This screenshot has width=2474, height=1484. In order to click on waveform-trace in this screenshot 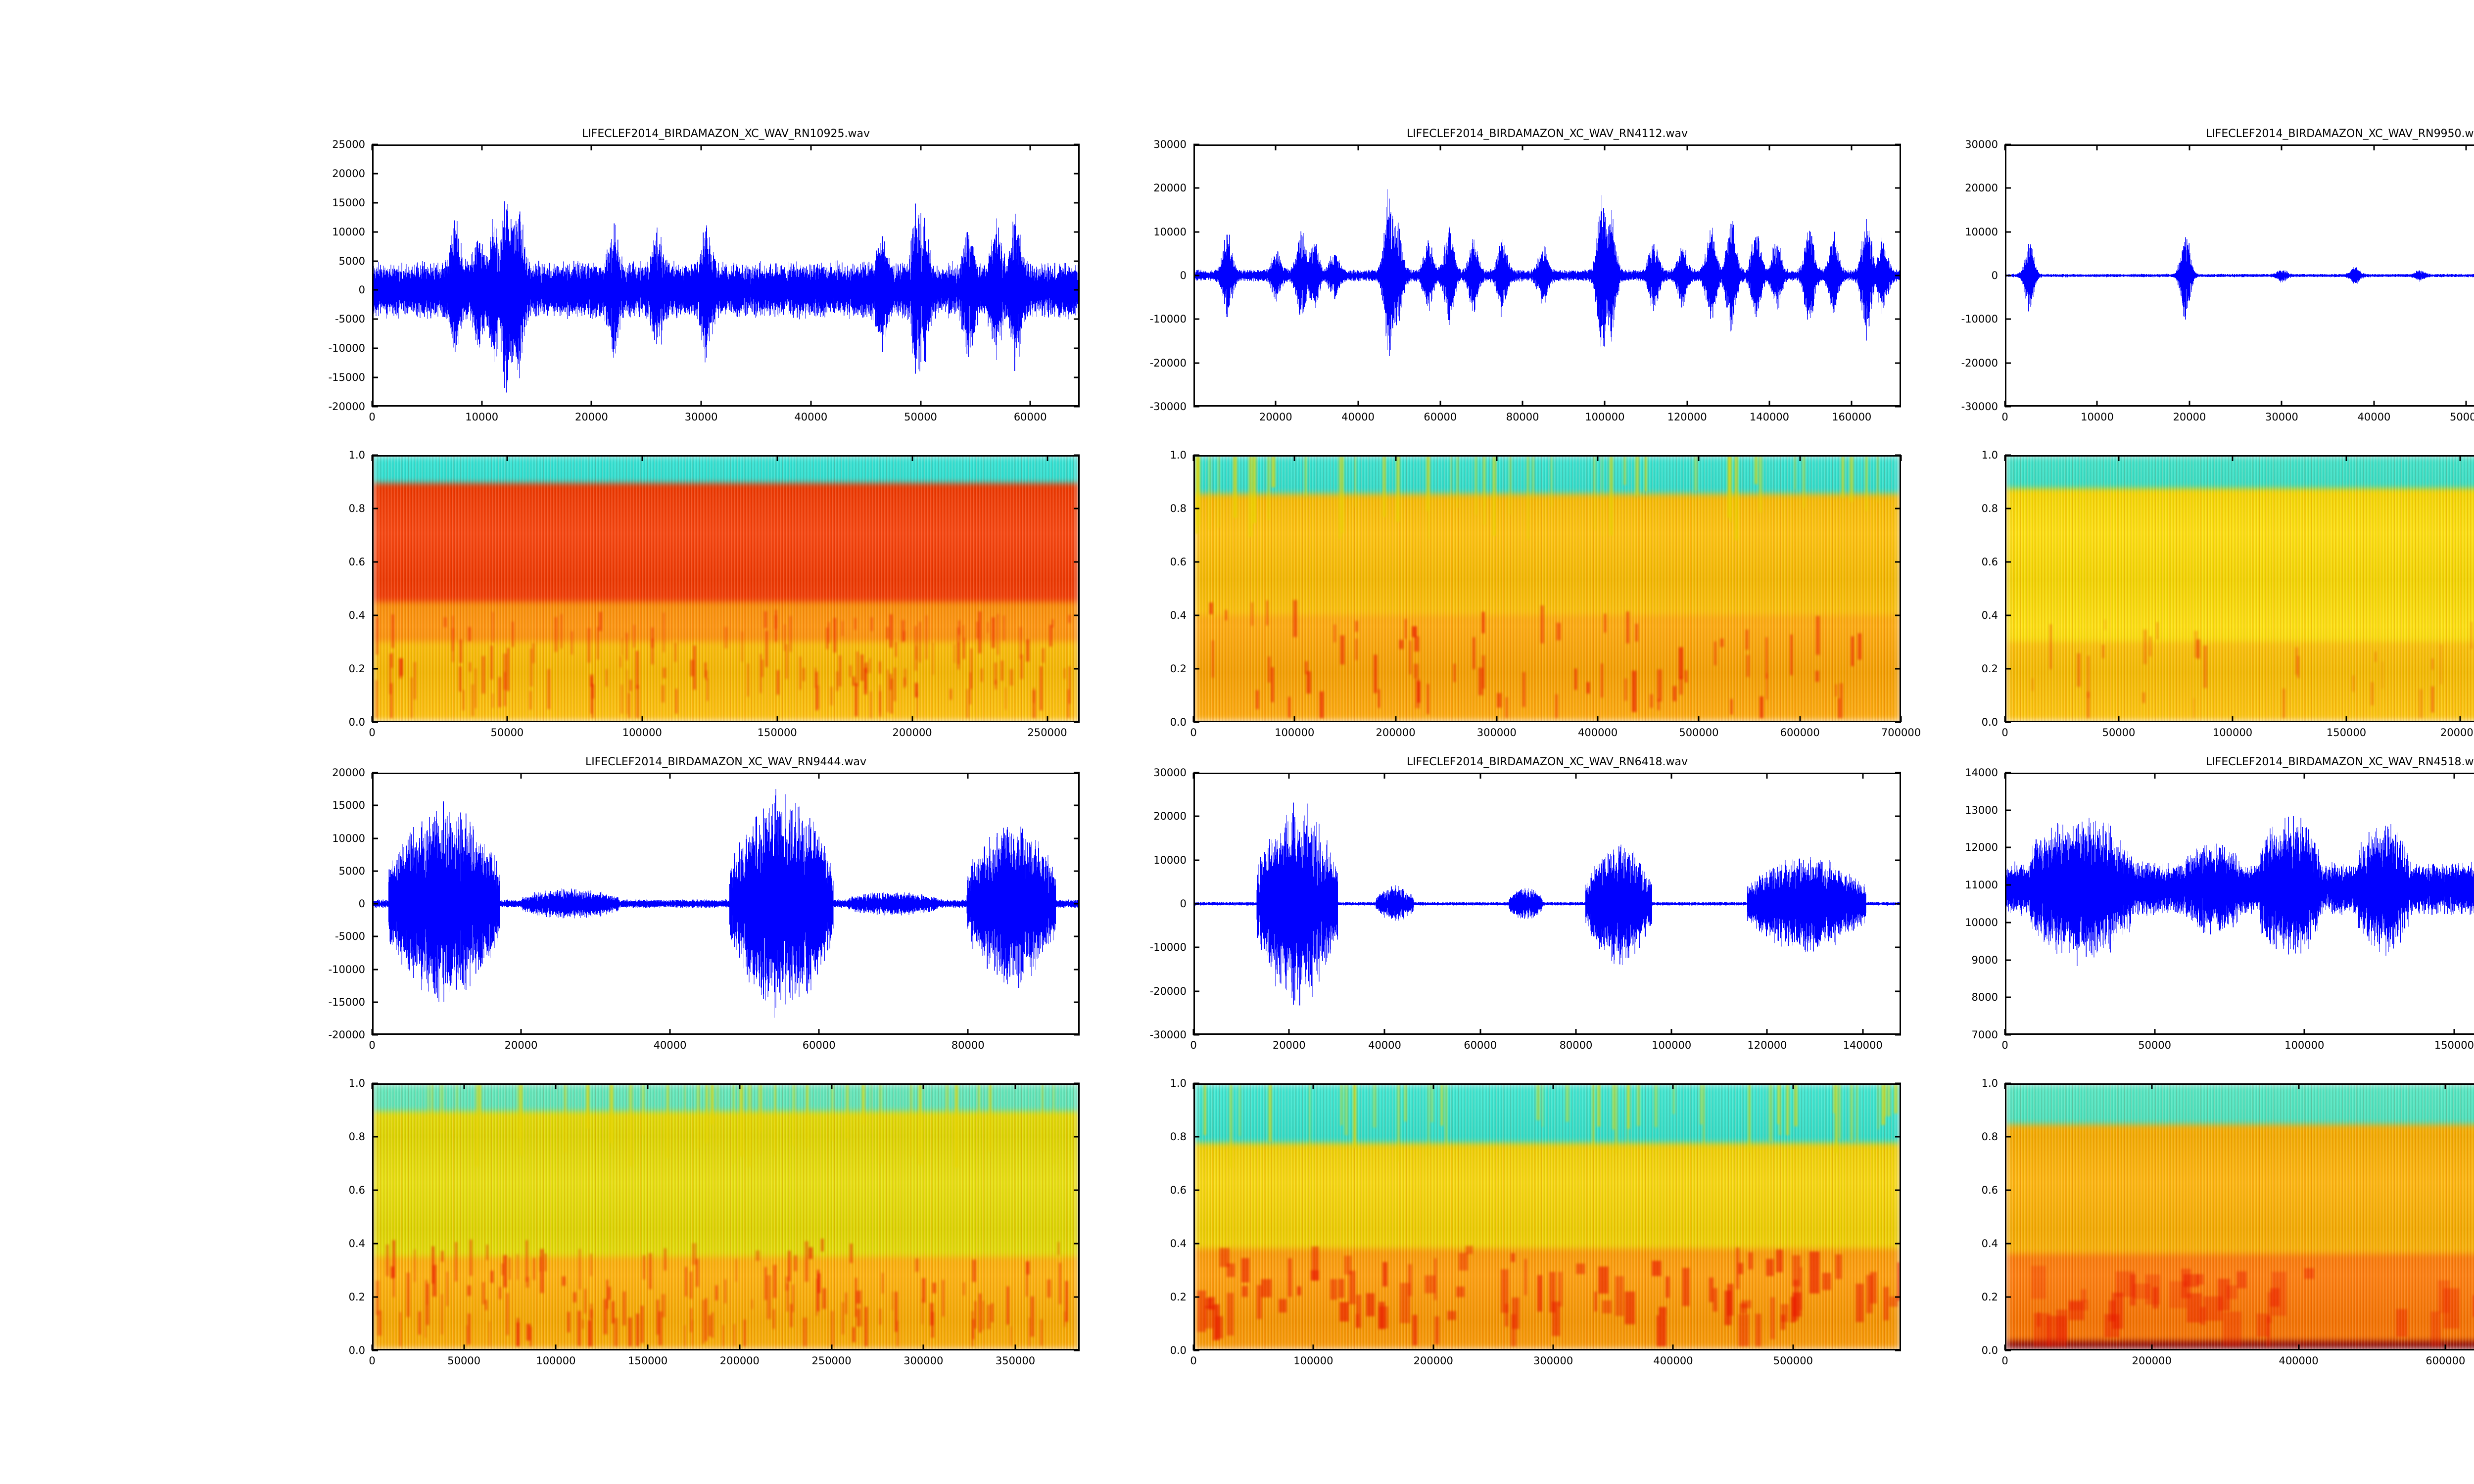, I will do `click(1548, 275)`.